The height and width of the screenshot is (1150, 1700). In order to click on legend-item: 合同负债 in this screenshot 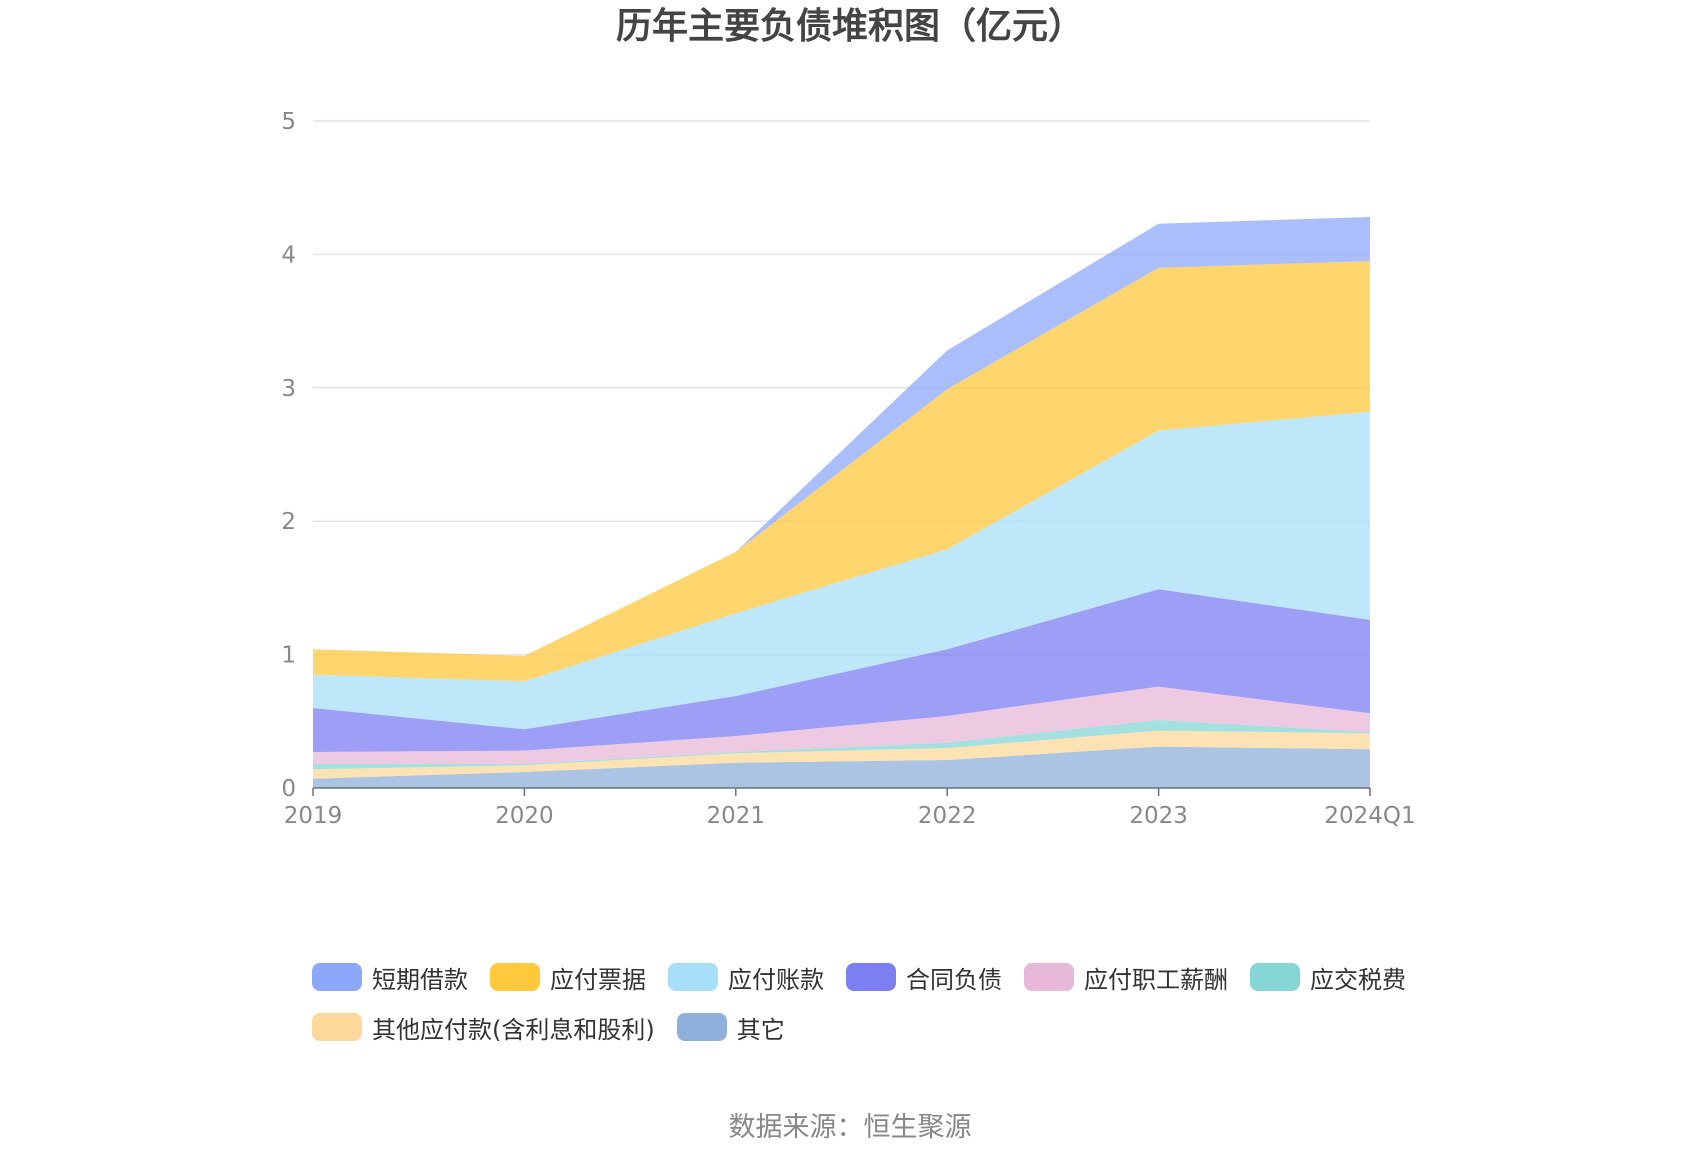, I will do `click(924, 977)`.